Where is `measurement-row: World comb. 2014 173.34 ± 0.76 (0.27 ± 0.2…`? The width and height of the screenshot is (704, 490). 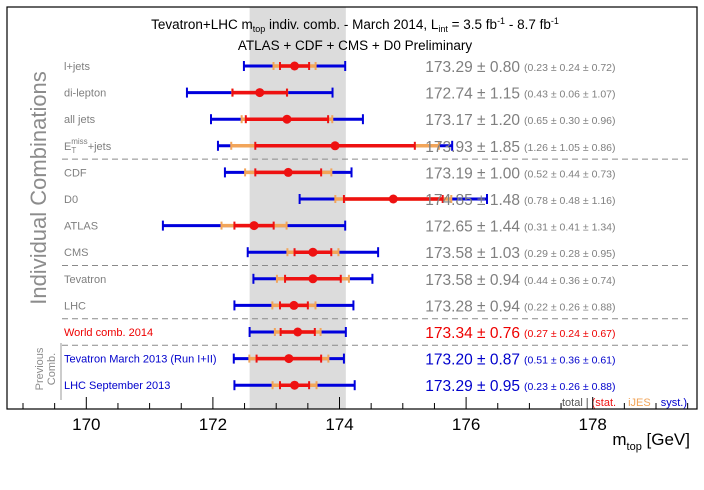 measurement-row: World comb. 2014 173.34 ± 0.76 (0.27 ± 0.2… is located at coordinates (340, 333).